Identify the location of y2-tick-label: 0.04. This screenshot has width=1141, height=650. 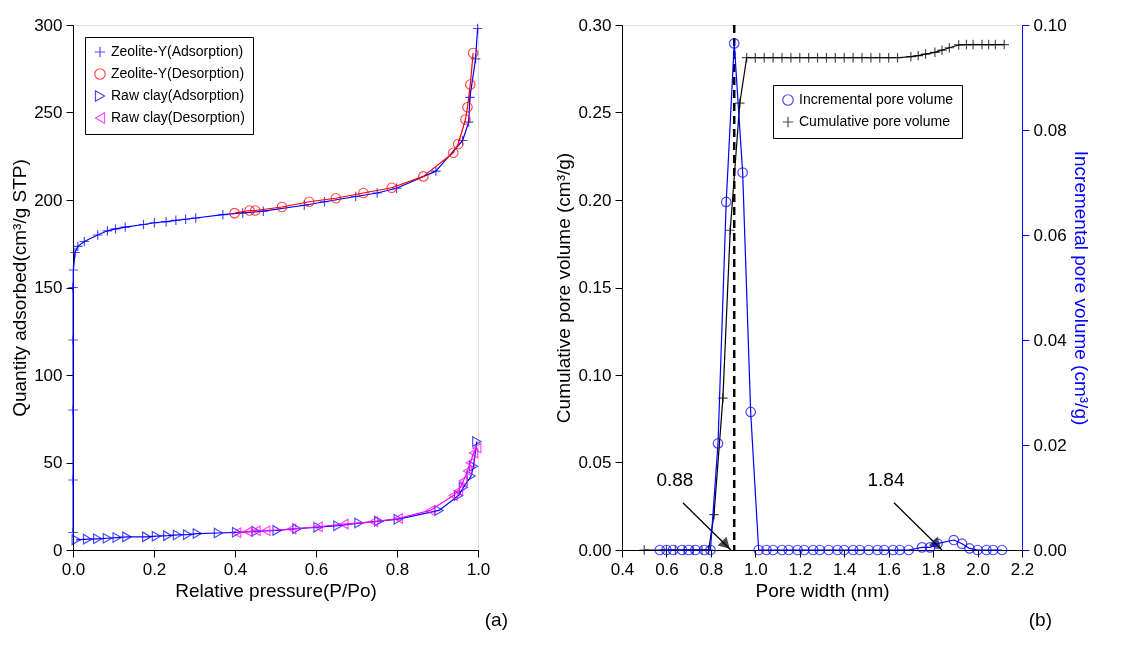
(1050, 340).